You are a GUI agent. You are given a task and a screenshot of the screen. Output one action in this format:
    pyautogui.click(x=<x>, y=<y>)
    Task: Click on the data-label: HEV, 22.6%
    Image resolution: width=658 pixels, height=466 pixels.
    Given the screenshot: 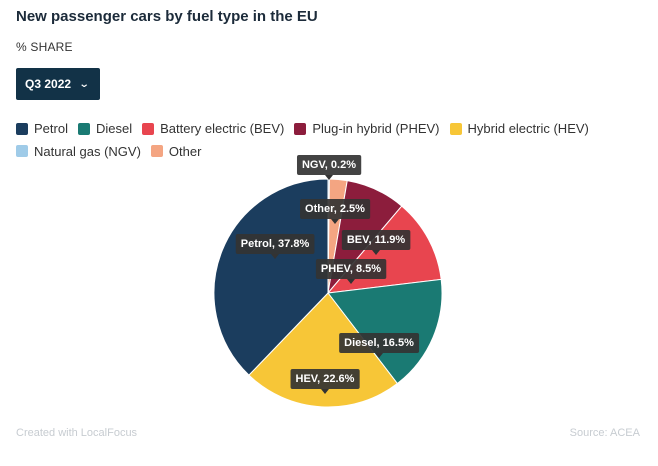 What is the action you would take?
    pyautogui.click(x=325, y=381)
    